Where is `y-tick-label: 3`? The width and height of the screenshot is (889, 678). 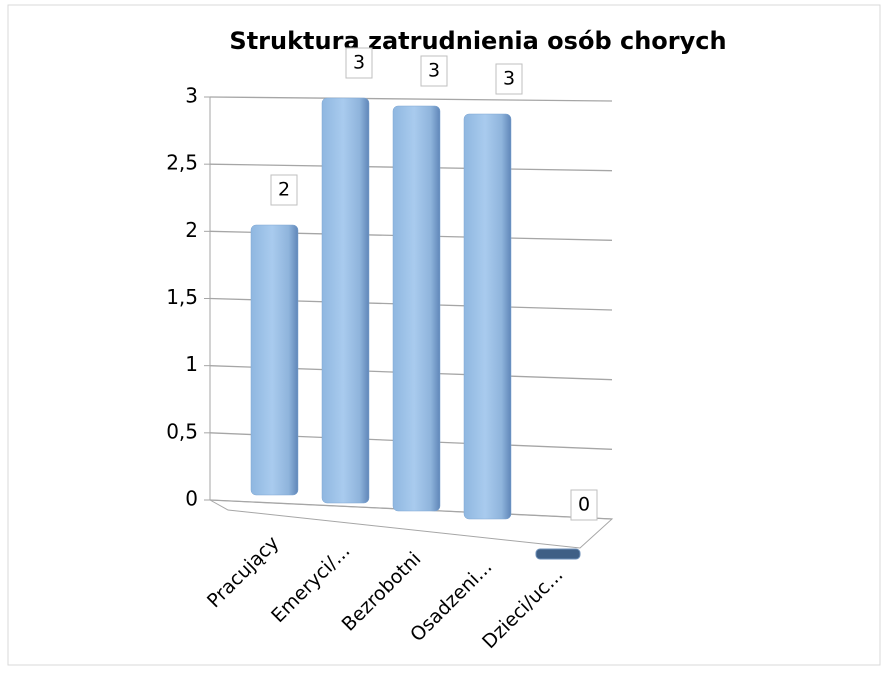 y-tick-label: 3 is located at coordinates (191, 96).